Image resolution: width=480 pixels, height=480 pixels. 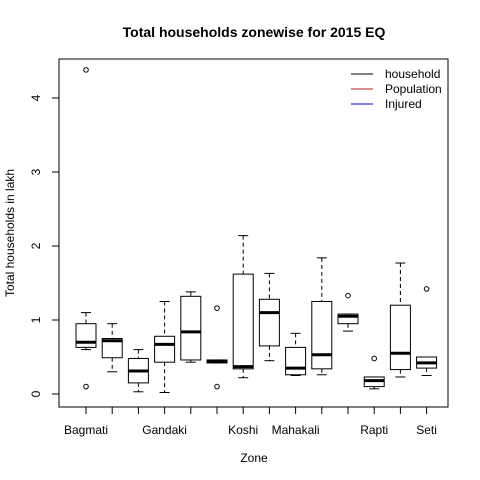 What do you see at coordinates (44, 245) in the screenshot?
I see `y-axis: 0 1 2 3 4` at bounding box center [44, 245].